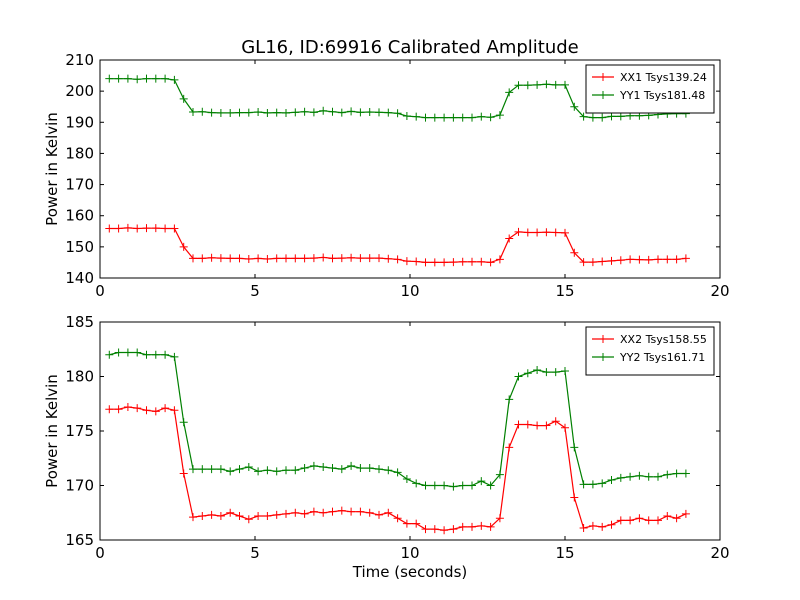 Image resolution: width=800 pixels, height=600 pixels. What do you see at coordinates (662, 357) in the screenshot?
I see `legend-label: YY2 Tsys161.71` at bounding box center [662, 357].